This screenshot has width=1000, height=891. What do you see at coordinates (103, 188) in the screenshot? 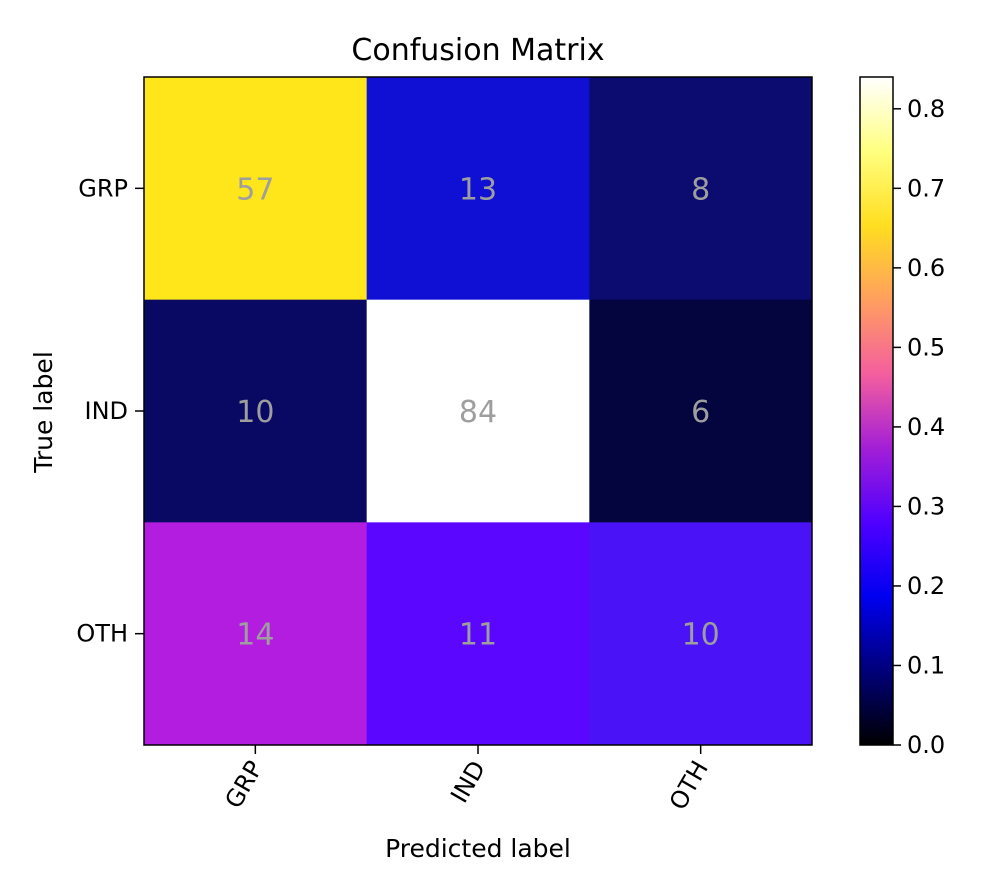
I see `y-tick-label: GRP` at bounding box center [103, 188].